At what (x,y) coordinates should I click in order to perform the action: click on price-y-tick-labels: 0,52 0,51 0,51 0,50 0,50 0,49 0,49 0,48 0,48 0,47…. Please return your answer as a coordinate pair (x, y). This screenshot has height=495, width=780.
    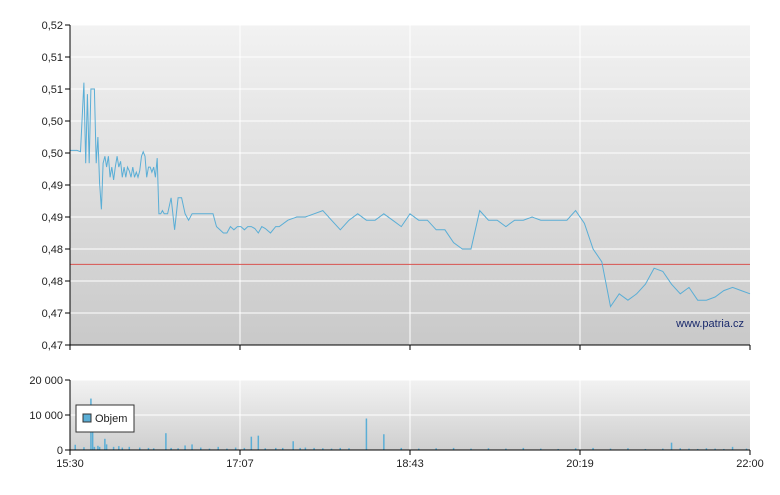
    Looking at the image, I should click on (56, 186).